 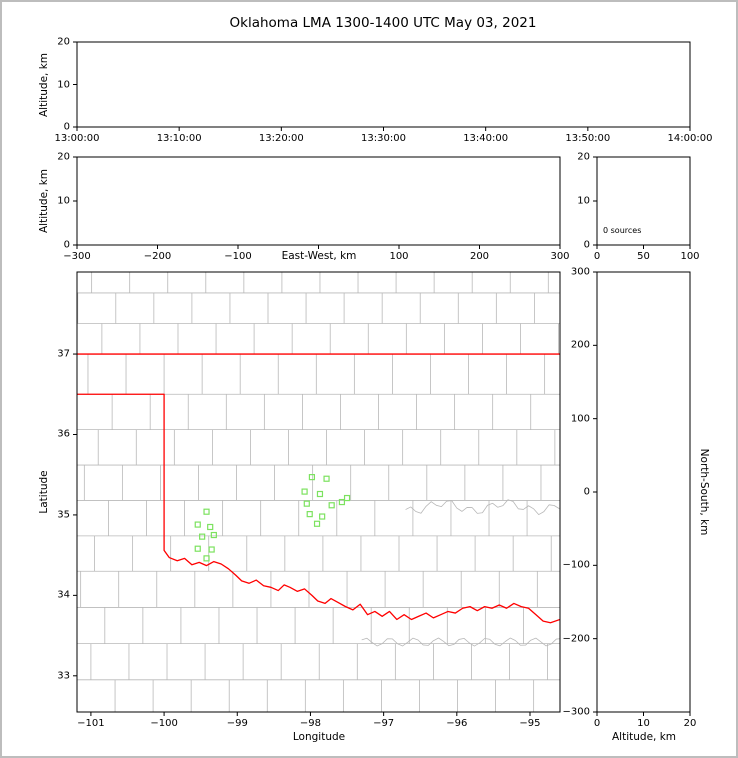 What do you see at coordinates (690, 138) in the screenshot?
I see `time-tick: 14:00:00` at bounding box center [690, 138].